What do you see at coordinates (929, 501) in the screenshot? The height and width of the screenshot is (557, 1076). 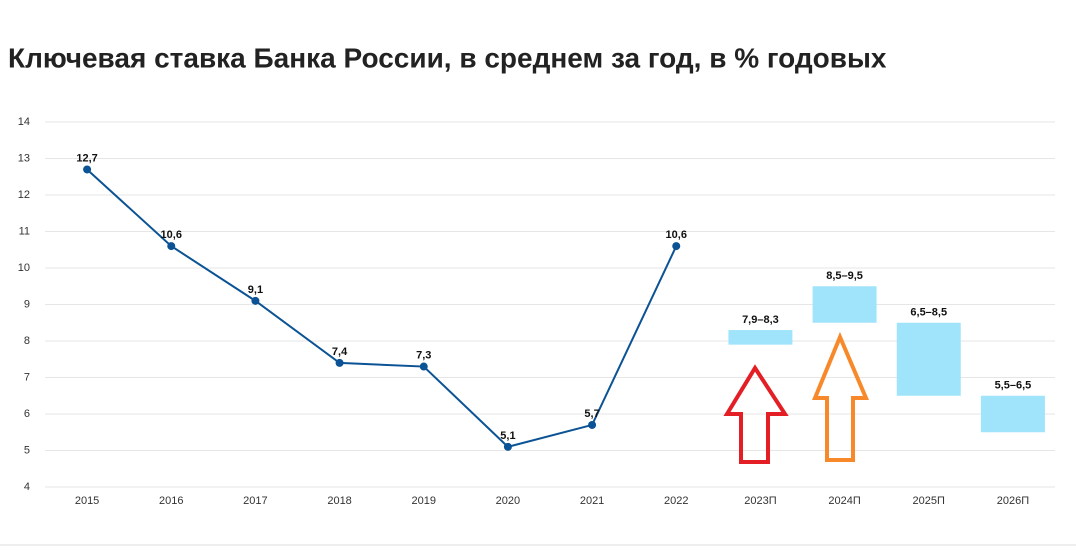 I see `x-tick-label: 2025П` at bounding box center [929, 501].